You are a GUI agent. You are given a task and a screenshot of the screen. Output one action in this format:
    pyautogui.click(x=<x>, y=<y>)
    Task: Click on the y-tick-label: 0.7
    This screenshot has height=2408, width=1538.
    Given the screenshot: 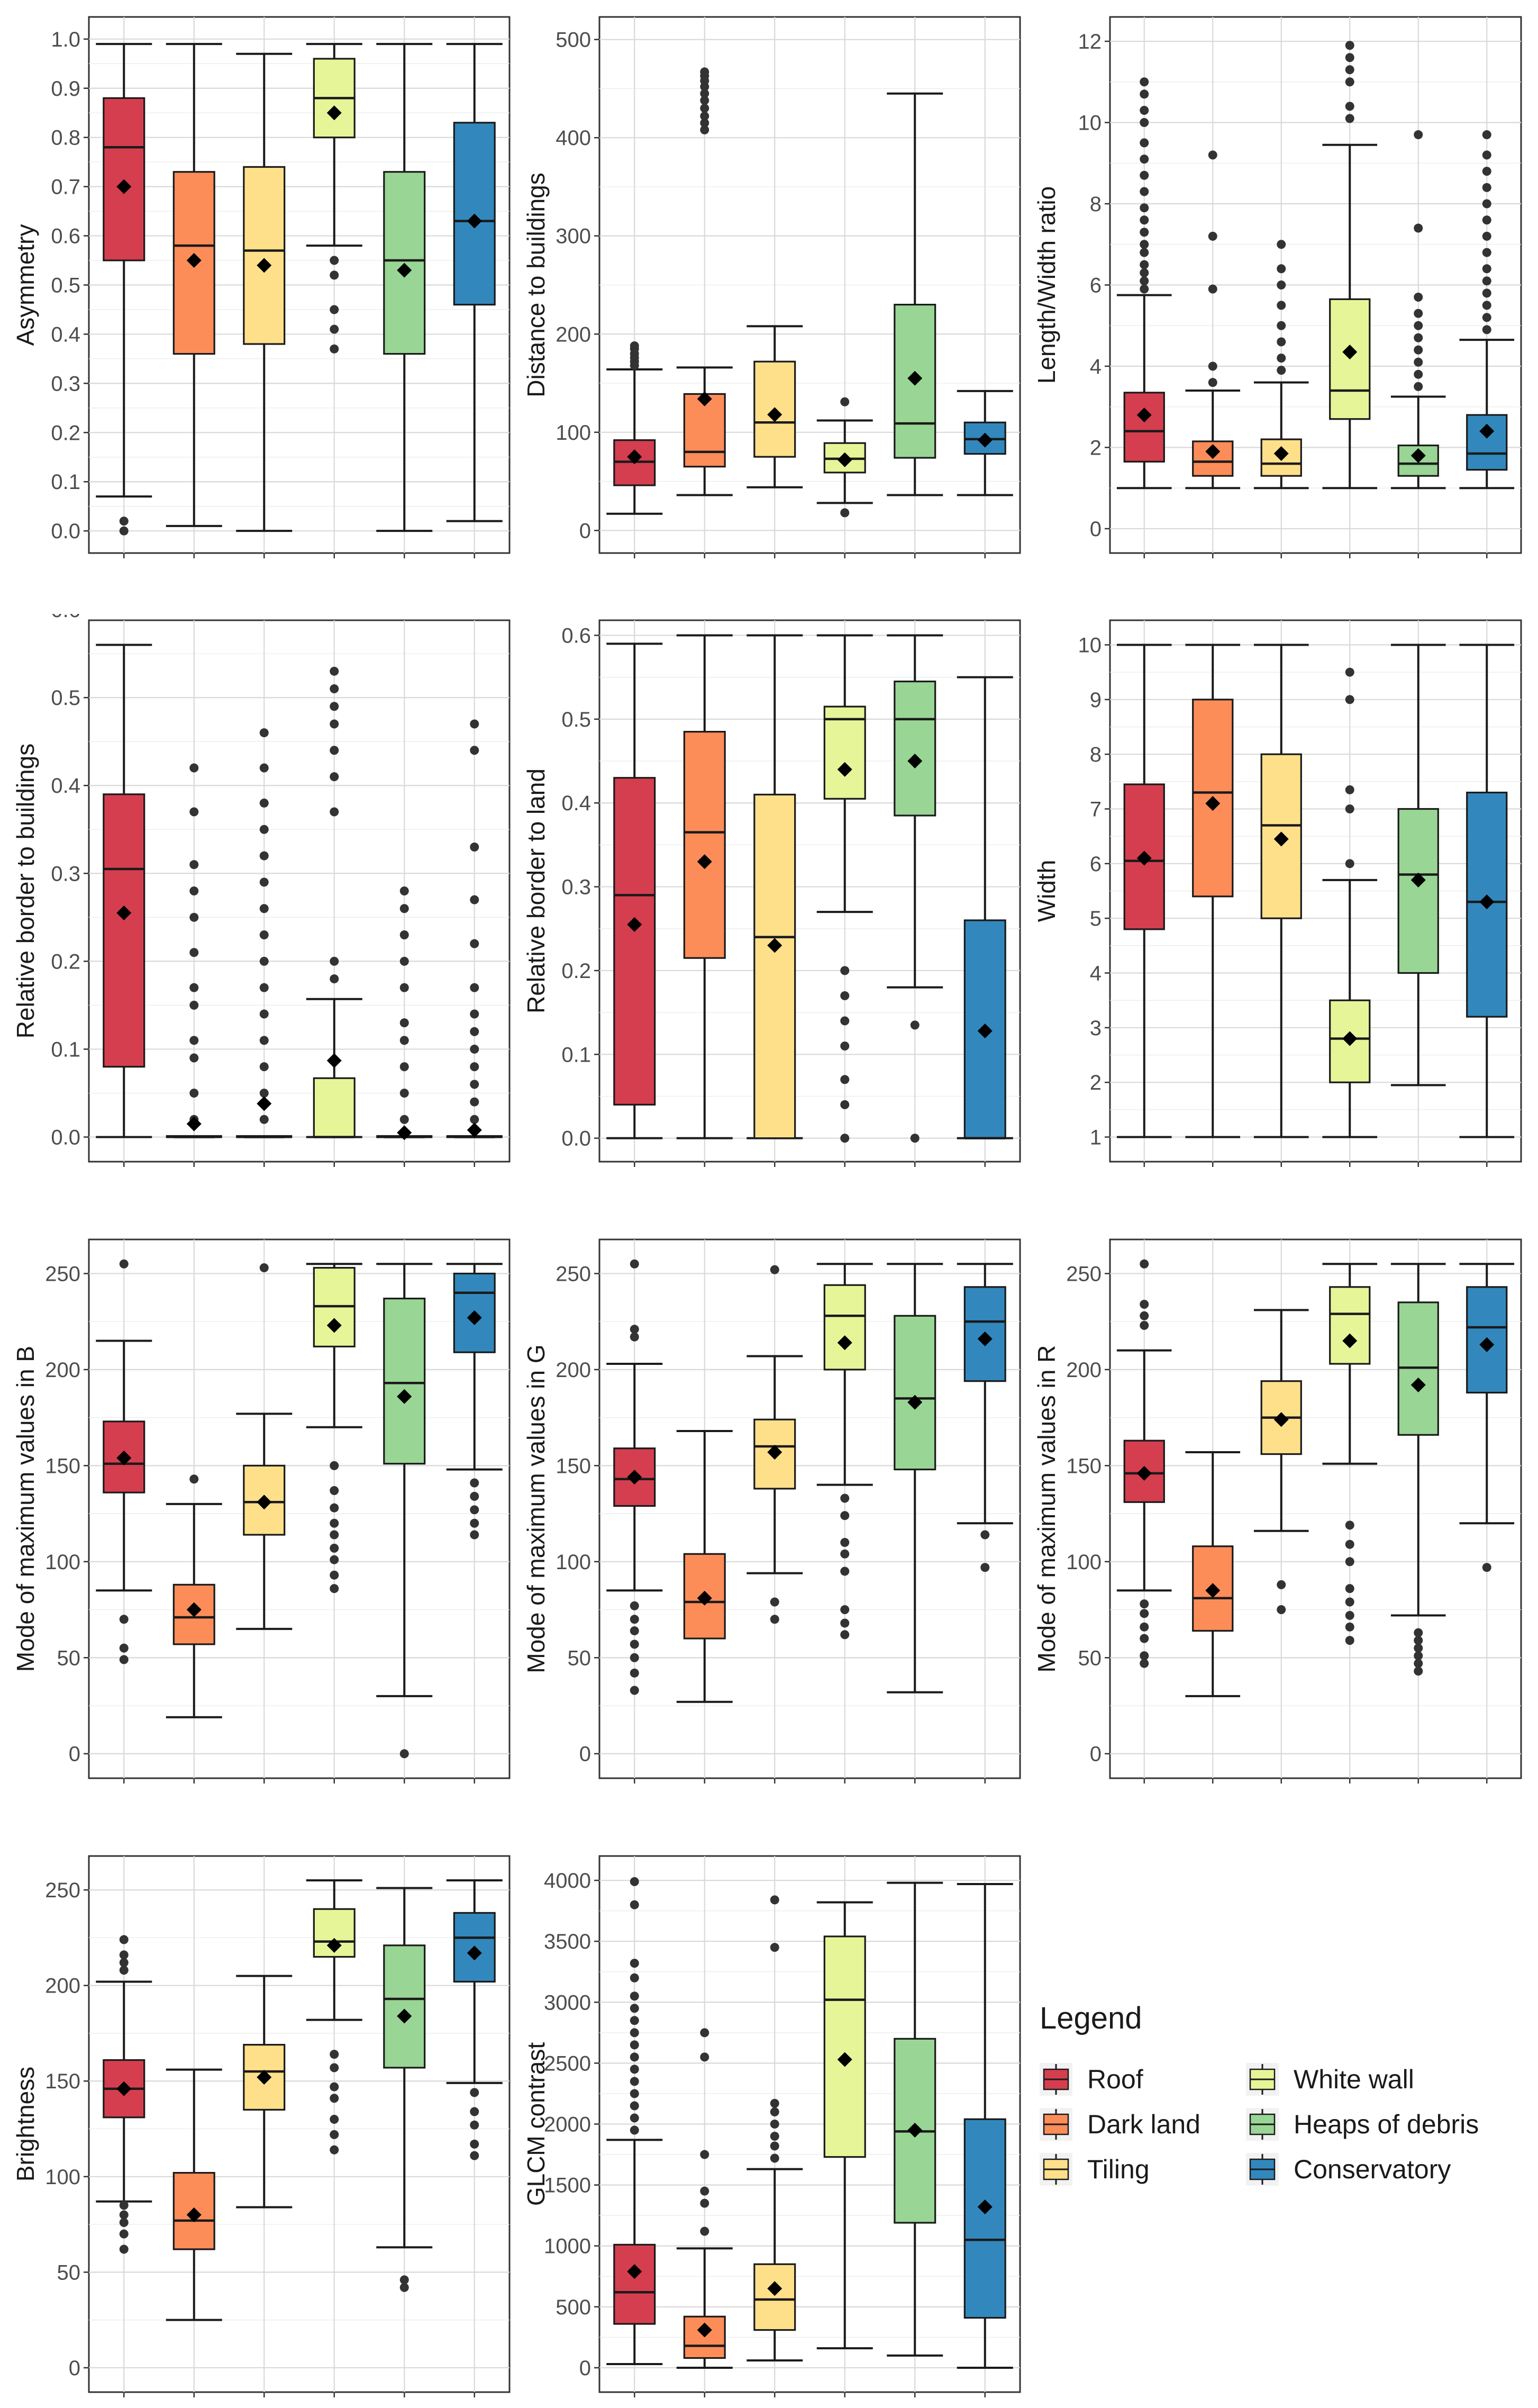 What is the action you would take?
    pyautogui.click(x=65, y=188)
    